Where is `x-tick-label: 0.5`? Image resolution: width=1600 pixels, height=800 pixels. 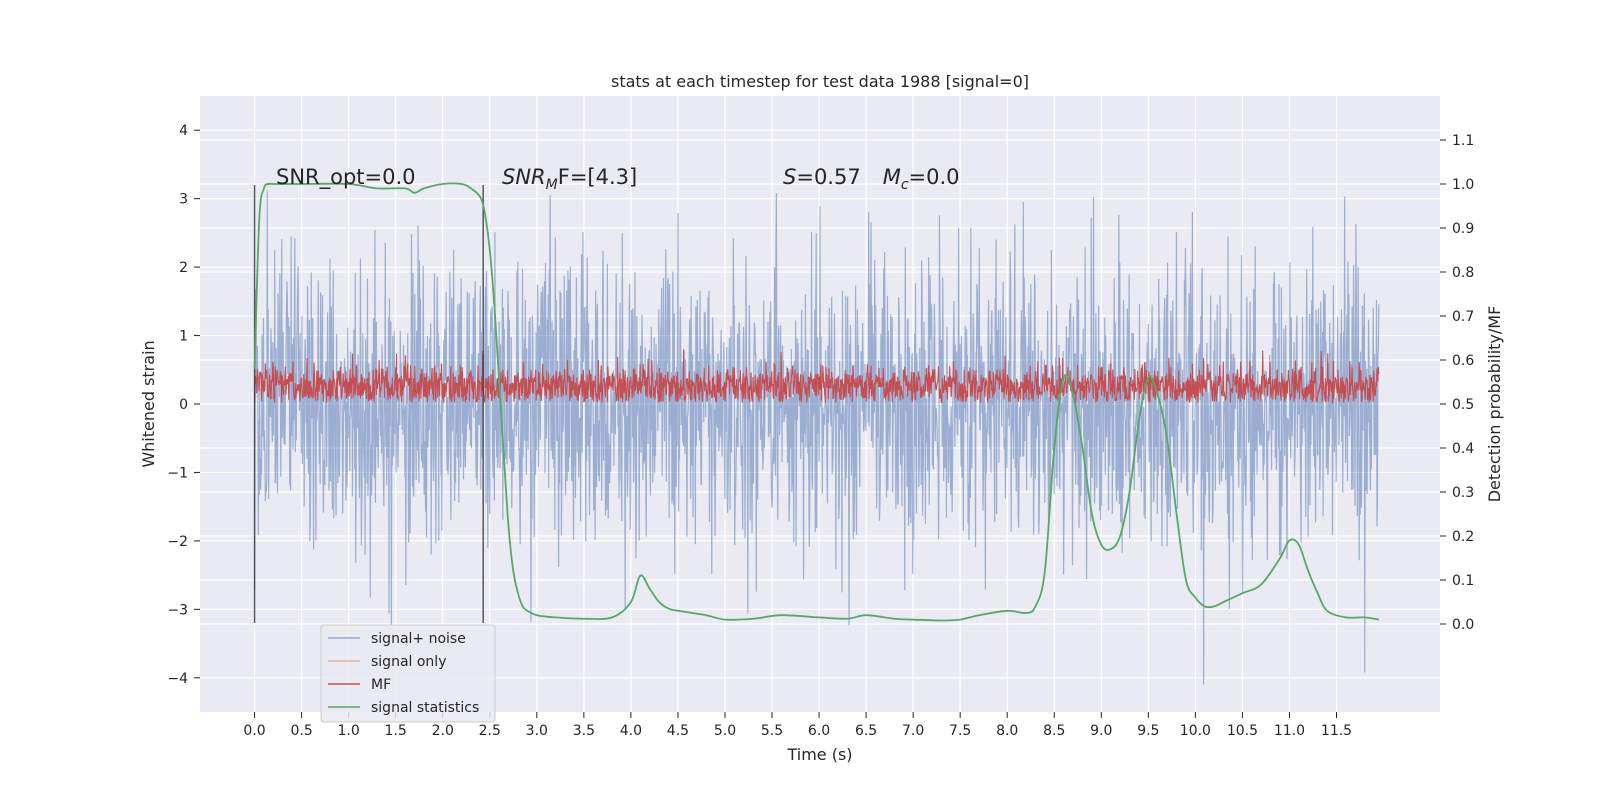
x-tick-label: 0.5 is located at coordinates (301, 731).